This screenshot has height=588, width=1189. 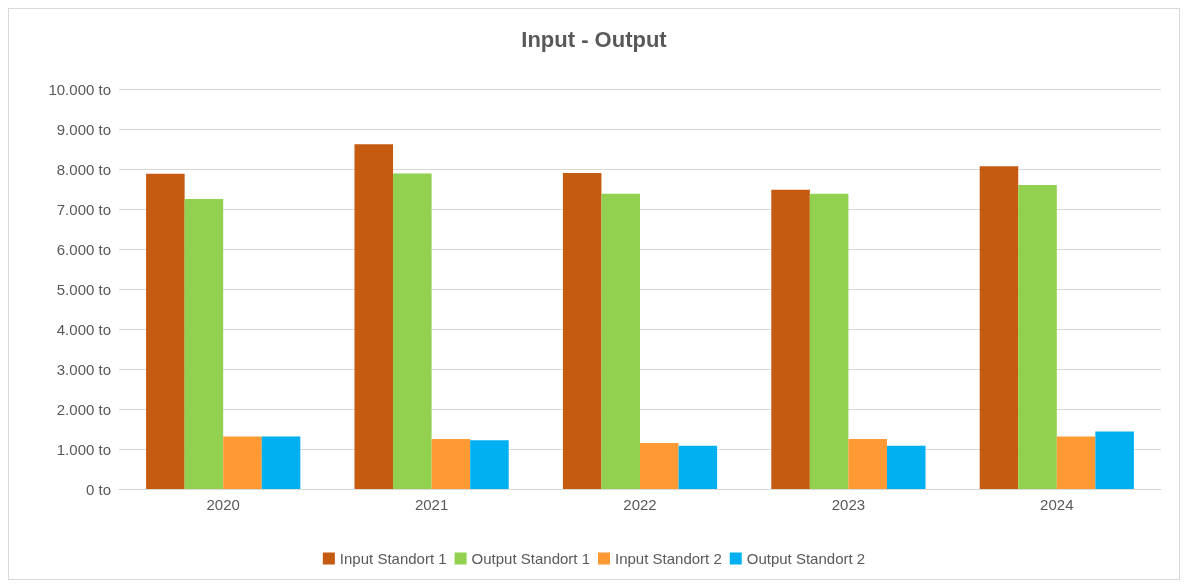 What do you see at coordinates (79, 89) in the screenshot?
I see `y-tick-label: 10.000 to` at bounding box center [79, 89].